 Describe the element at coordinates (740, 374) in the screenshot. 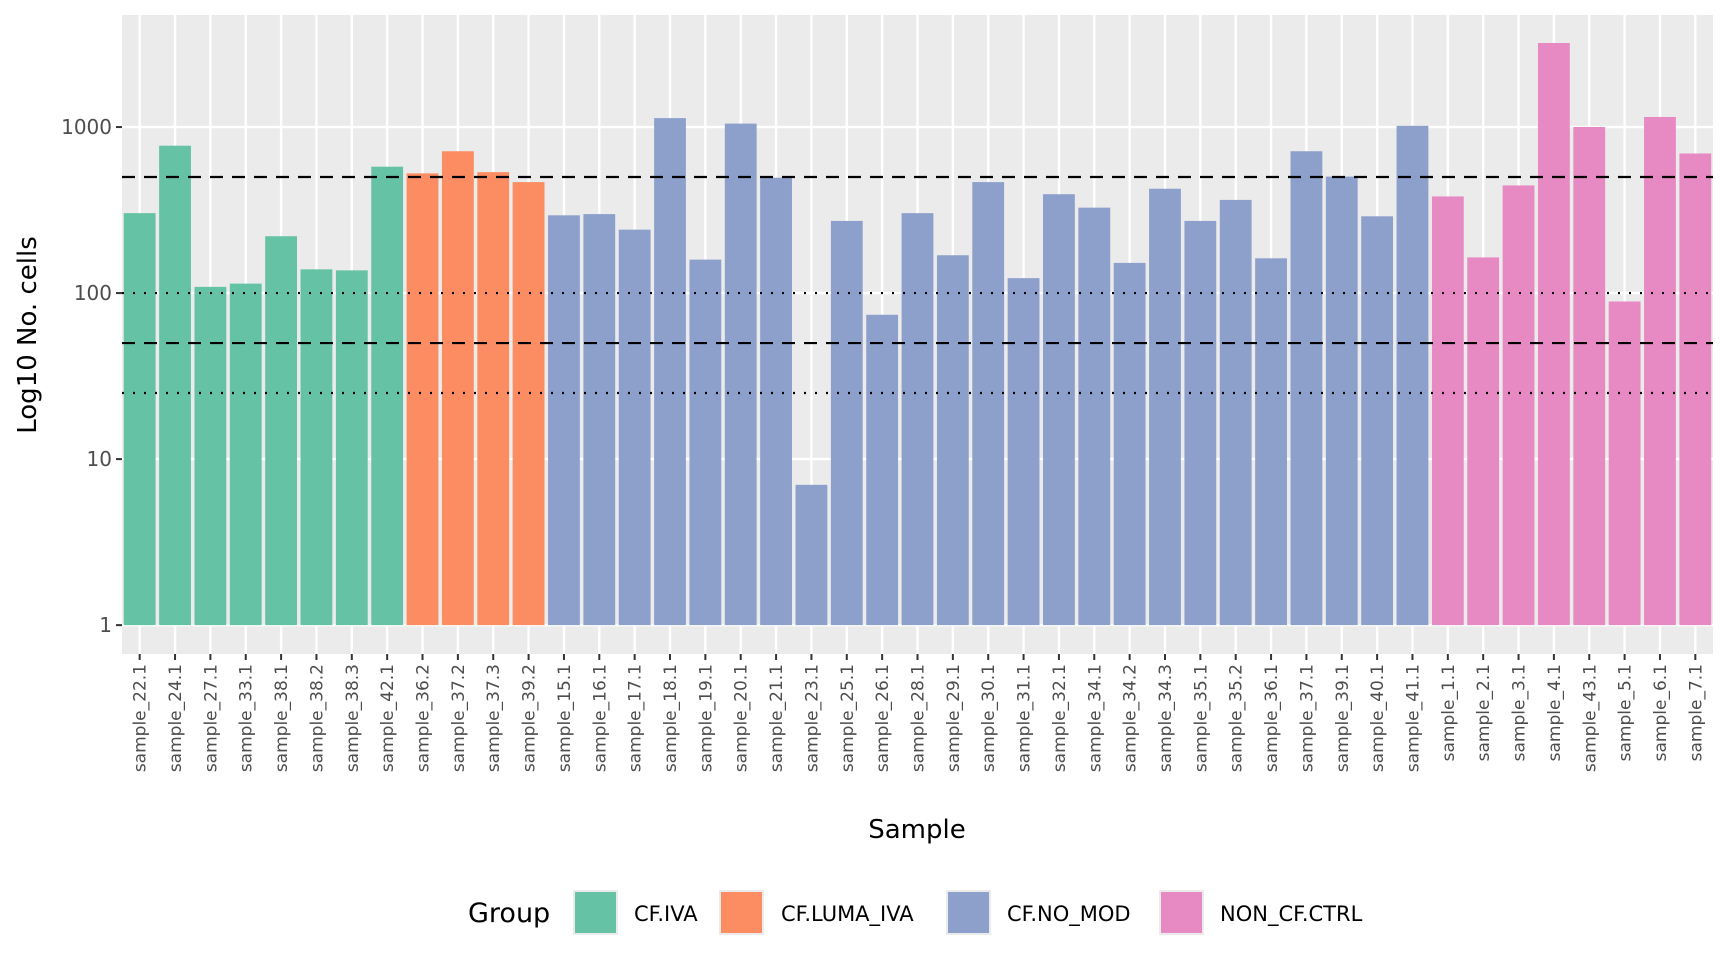

I see `bar-sample_20.1` at that location.